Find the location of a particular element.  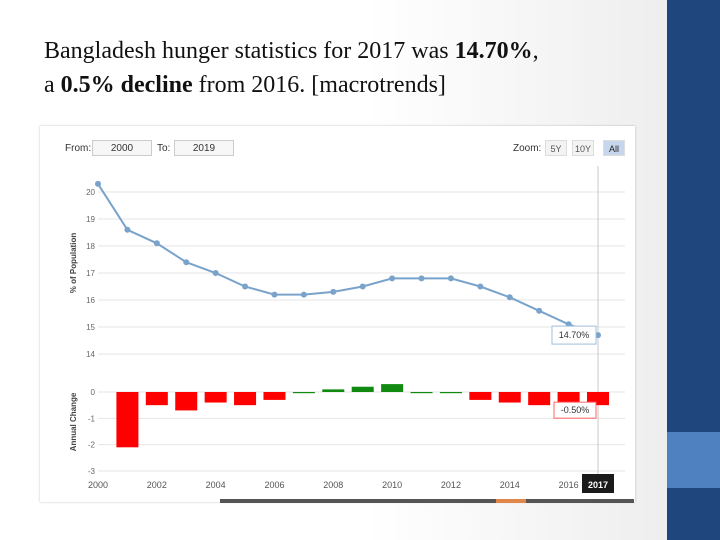

bottom-scroll-marker is located at coordinates (511, 501).